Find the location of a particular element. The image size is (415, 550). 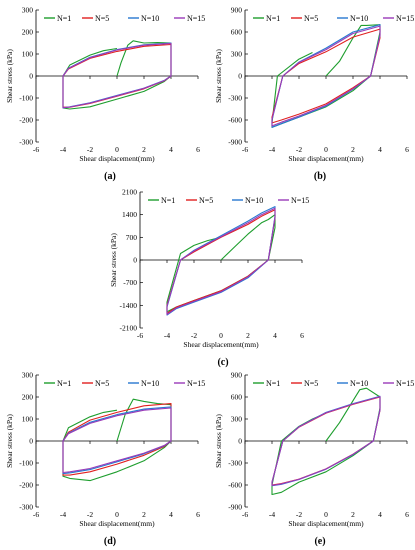

y-tick-label: -900 is located at coordinates (235, 142).